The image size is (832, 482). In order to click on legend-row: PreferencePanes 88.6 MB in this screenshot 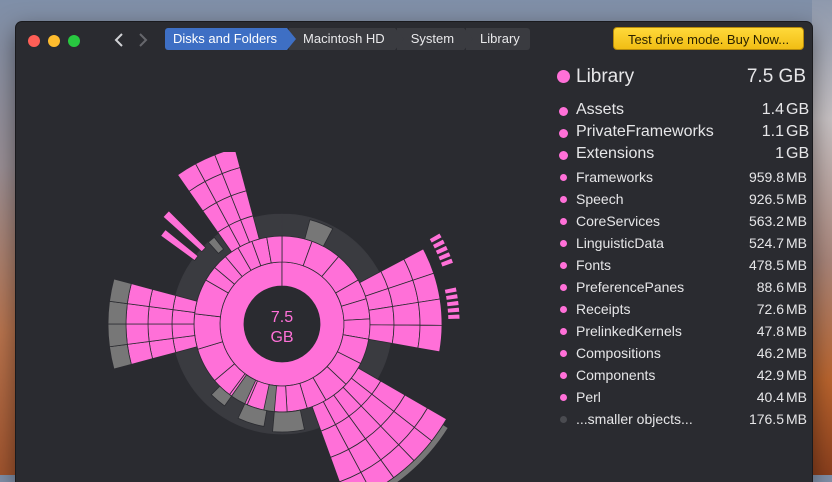, I will do `click(681, 287)`.